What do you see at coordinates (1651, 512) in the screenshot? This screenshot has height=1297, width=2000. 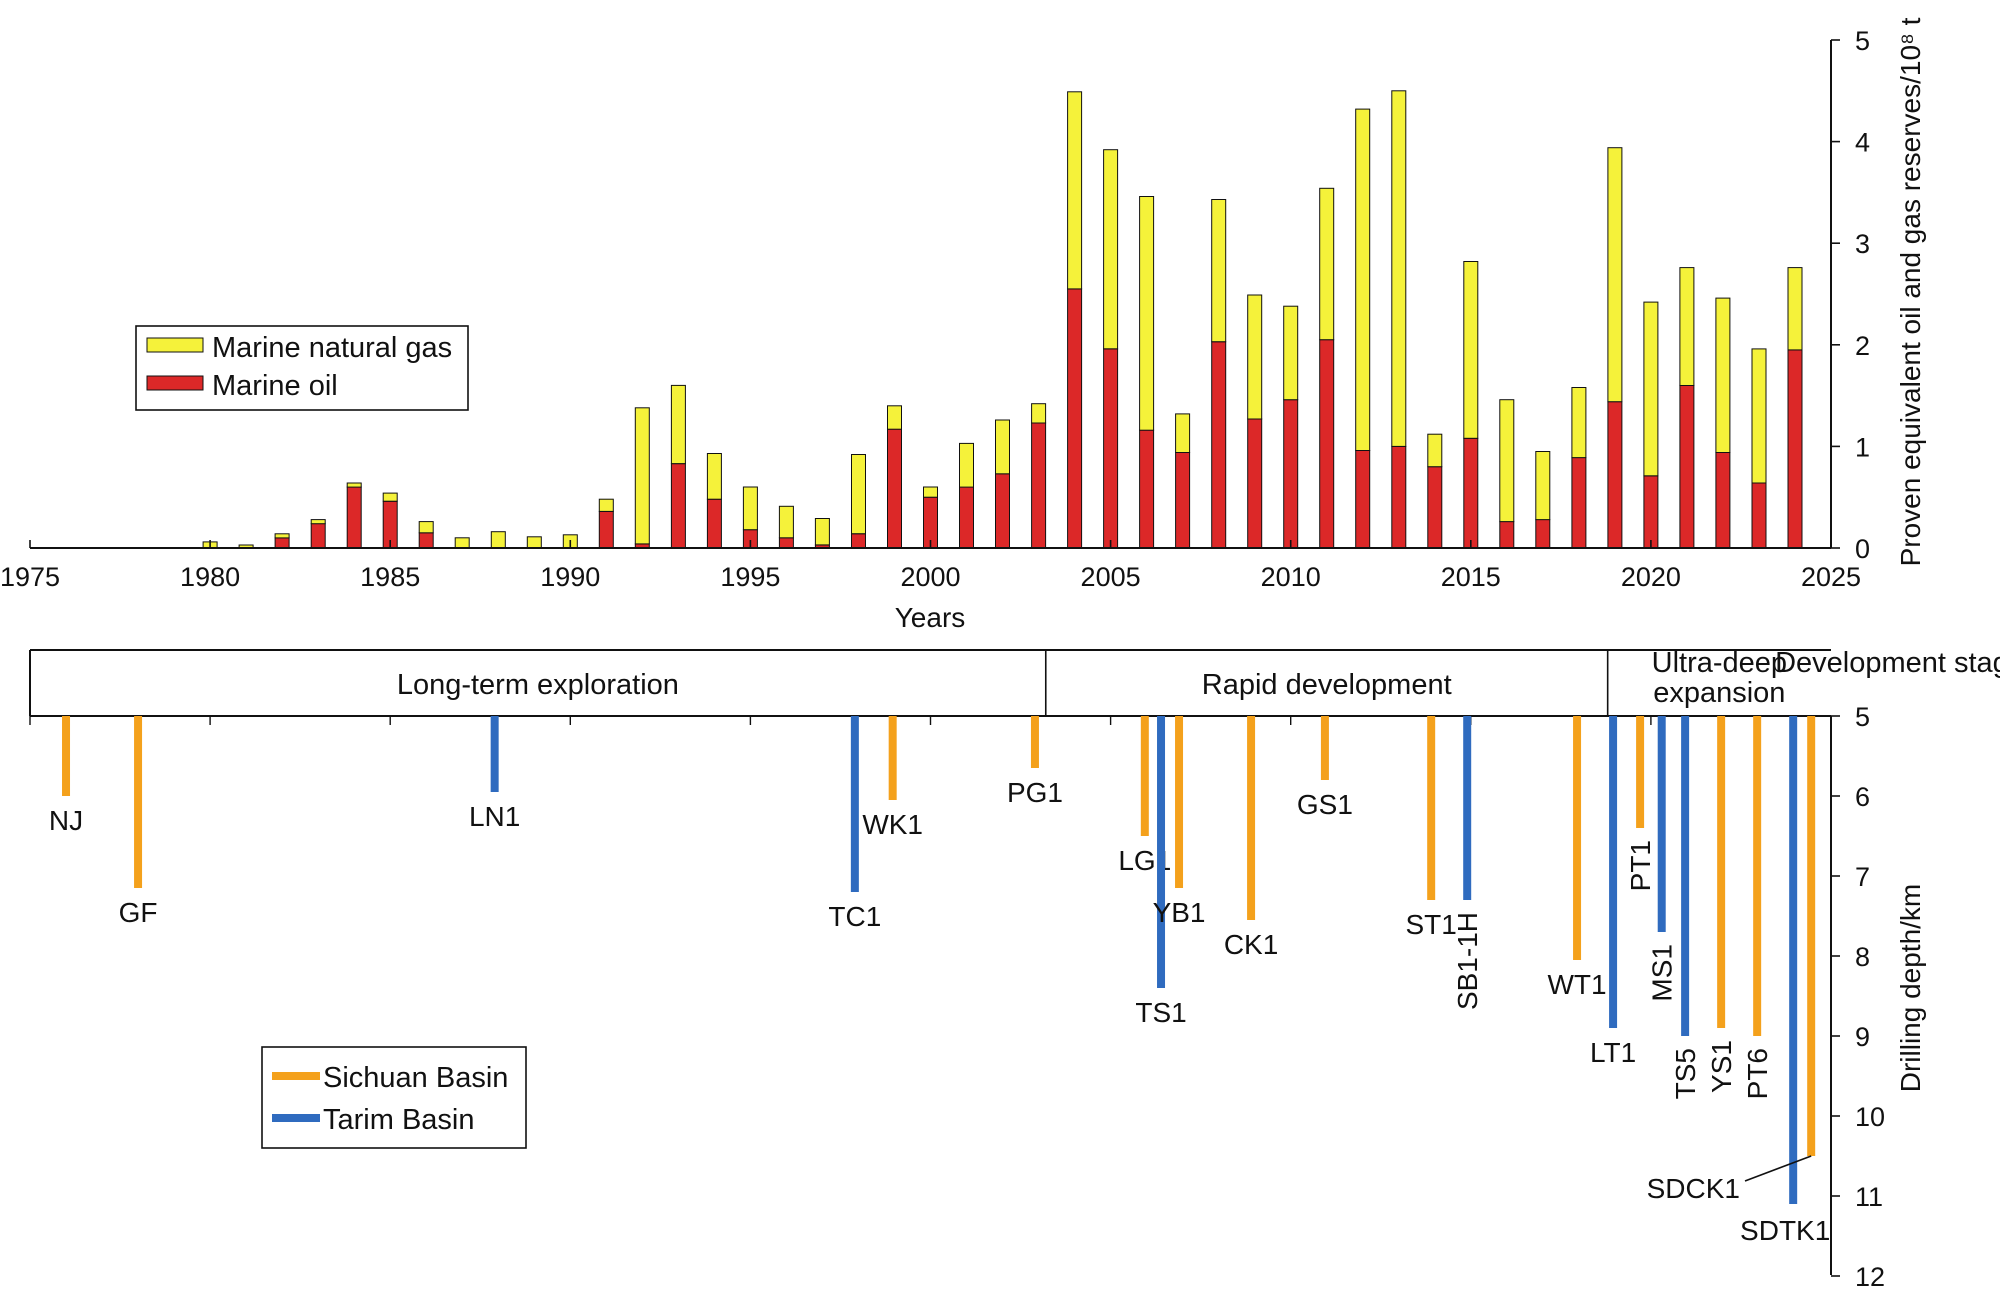 I see `bar-marine-oil-2020` at bounding box center [1651, 512].